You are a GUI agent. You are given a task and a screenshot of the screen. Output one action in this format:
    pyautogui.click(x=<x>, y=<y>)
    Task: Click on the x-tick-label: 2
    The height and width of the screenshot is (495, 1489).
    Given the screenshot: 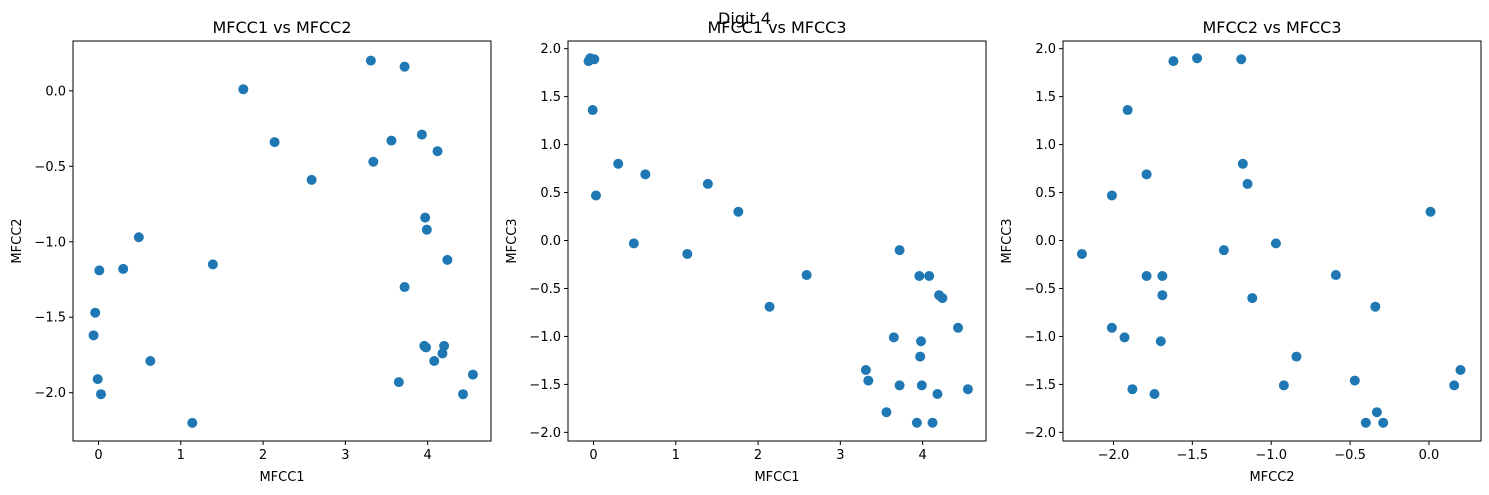 What is the action you would take?
    pyautogui.click(x=263, y=455)
    